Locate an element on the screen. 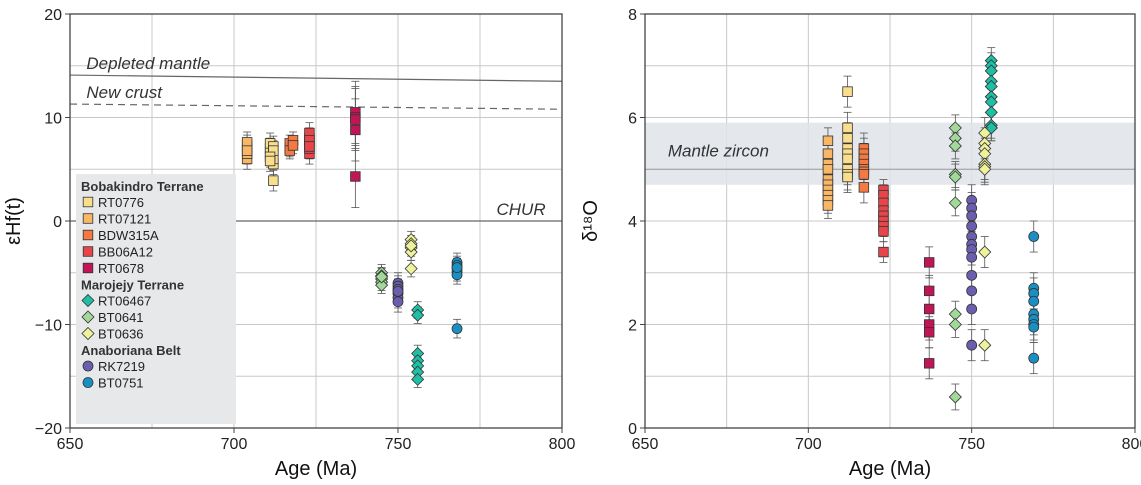  y-tick-label: −10 is located at coordinates (48, 326).